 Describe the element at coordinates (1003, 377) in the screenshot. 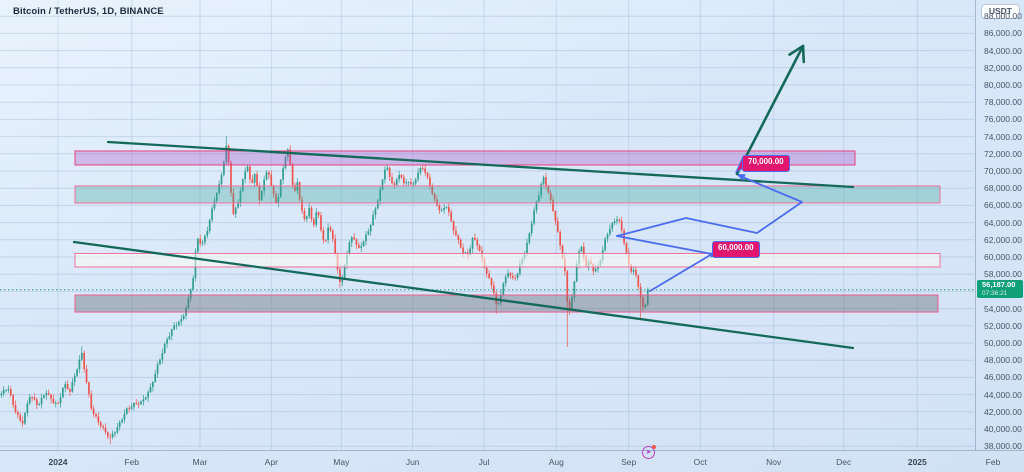

I see `price-axis-label: 46,000.00` at that location.